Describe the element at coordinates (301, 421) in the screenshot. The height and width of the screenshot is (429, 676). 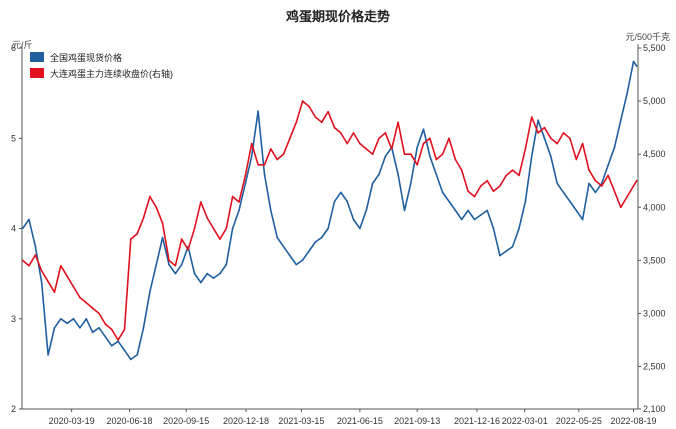
I see `x-tick-label: 2021-03-15` at that location.